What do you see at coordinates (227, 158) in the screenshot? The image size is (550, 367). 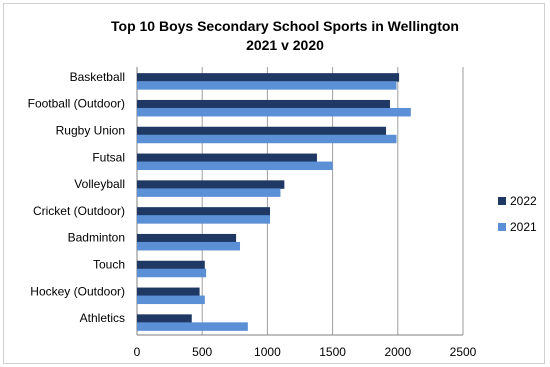 I see `bar-2022-futsal` at bounding box center [227, 158].